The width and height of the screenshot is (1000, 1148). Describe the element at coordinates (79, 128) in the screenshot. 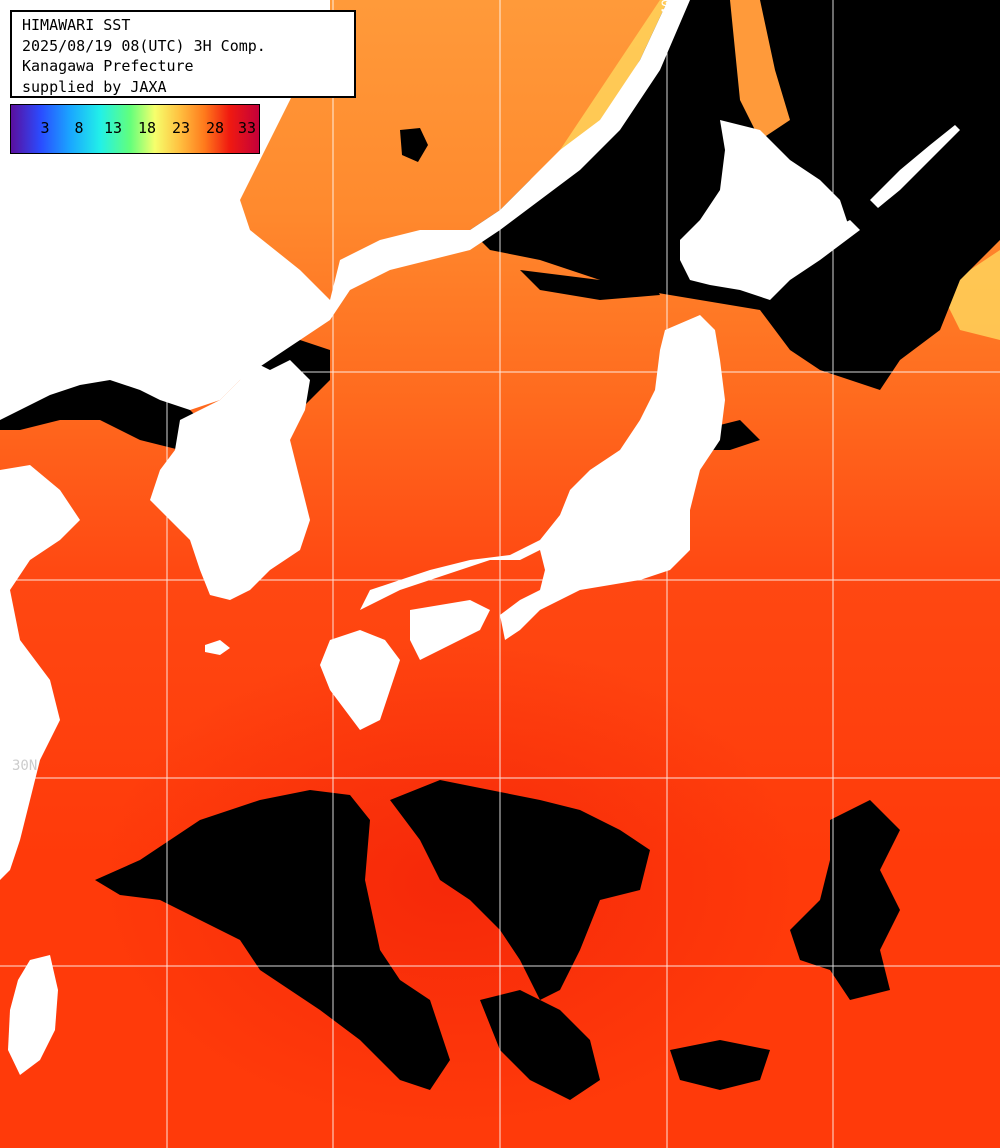

I see `colorbar-label: 8` at that location.